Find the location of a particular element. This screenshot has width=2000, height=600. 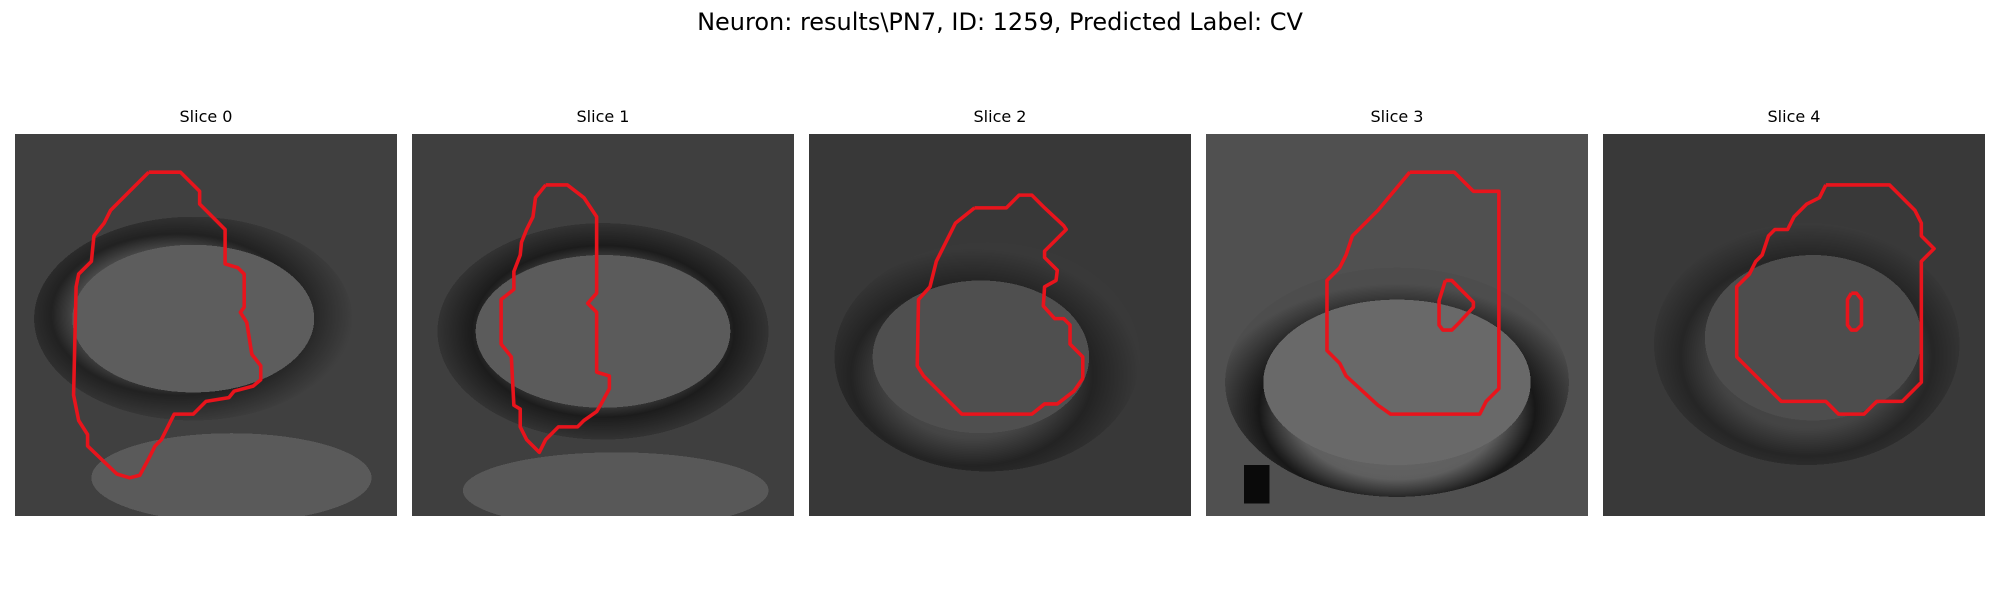

slice-panel-4: Slice 4 is located at coordinates (1794, 313).